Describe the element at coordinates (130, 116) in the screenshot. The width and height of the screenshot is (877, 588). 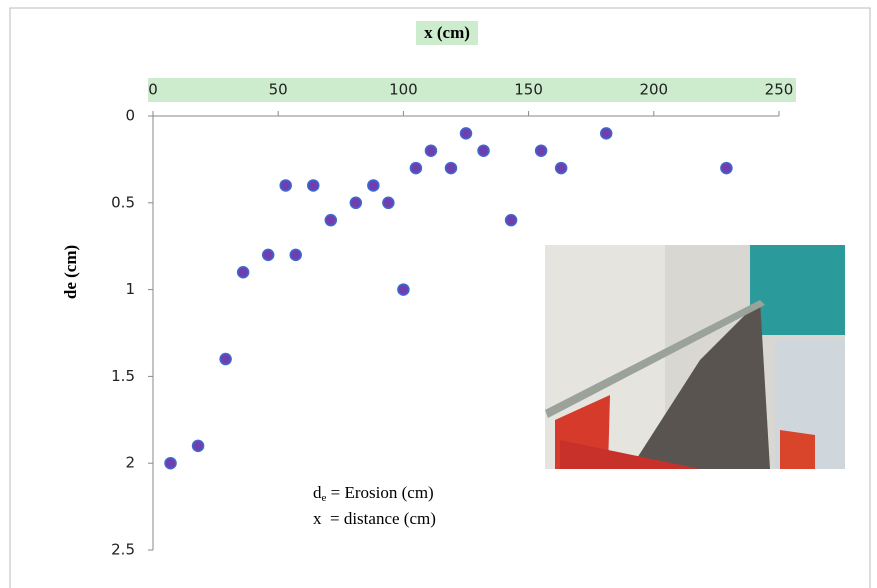
I see `y-tick-label: 0` at that location.